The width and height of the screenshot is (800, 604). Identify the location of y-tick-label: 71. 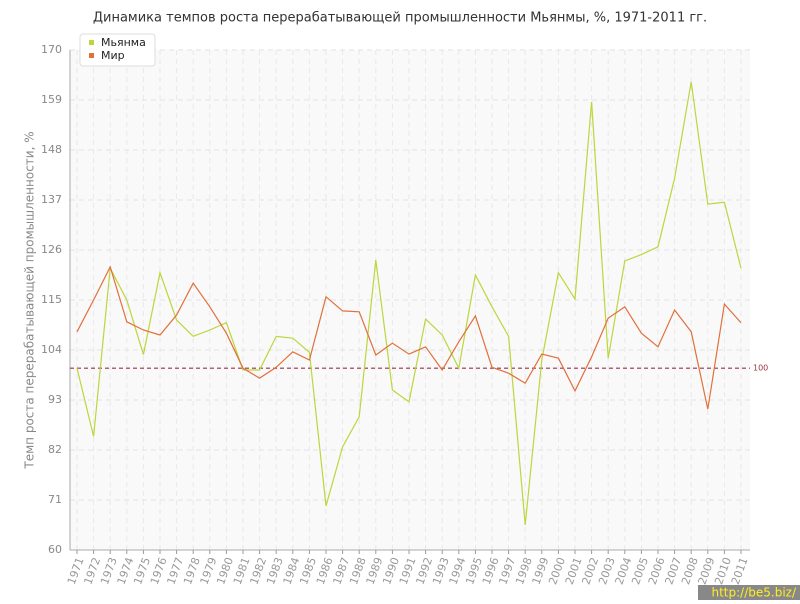
(55, 499).